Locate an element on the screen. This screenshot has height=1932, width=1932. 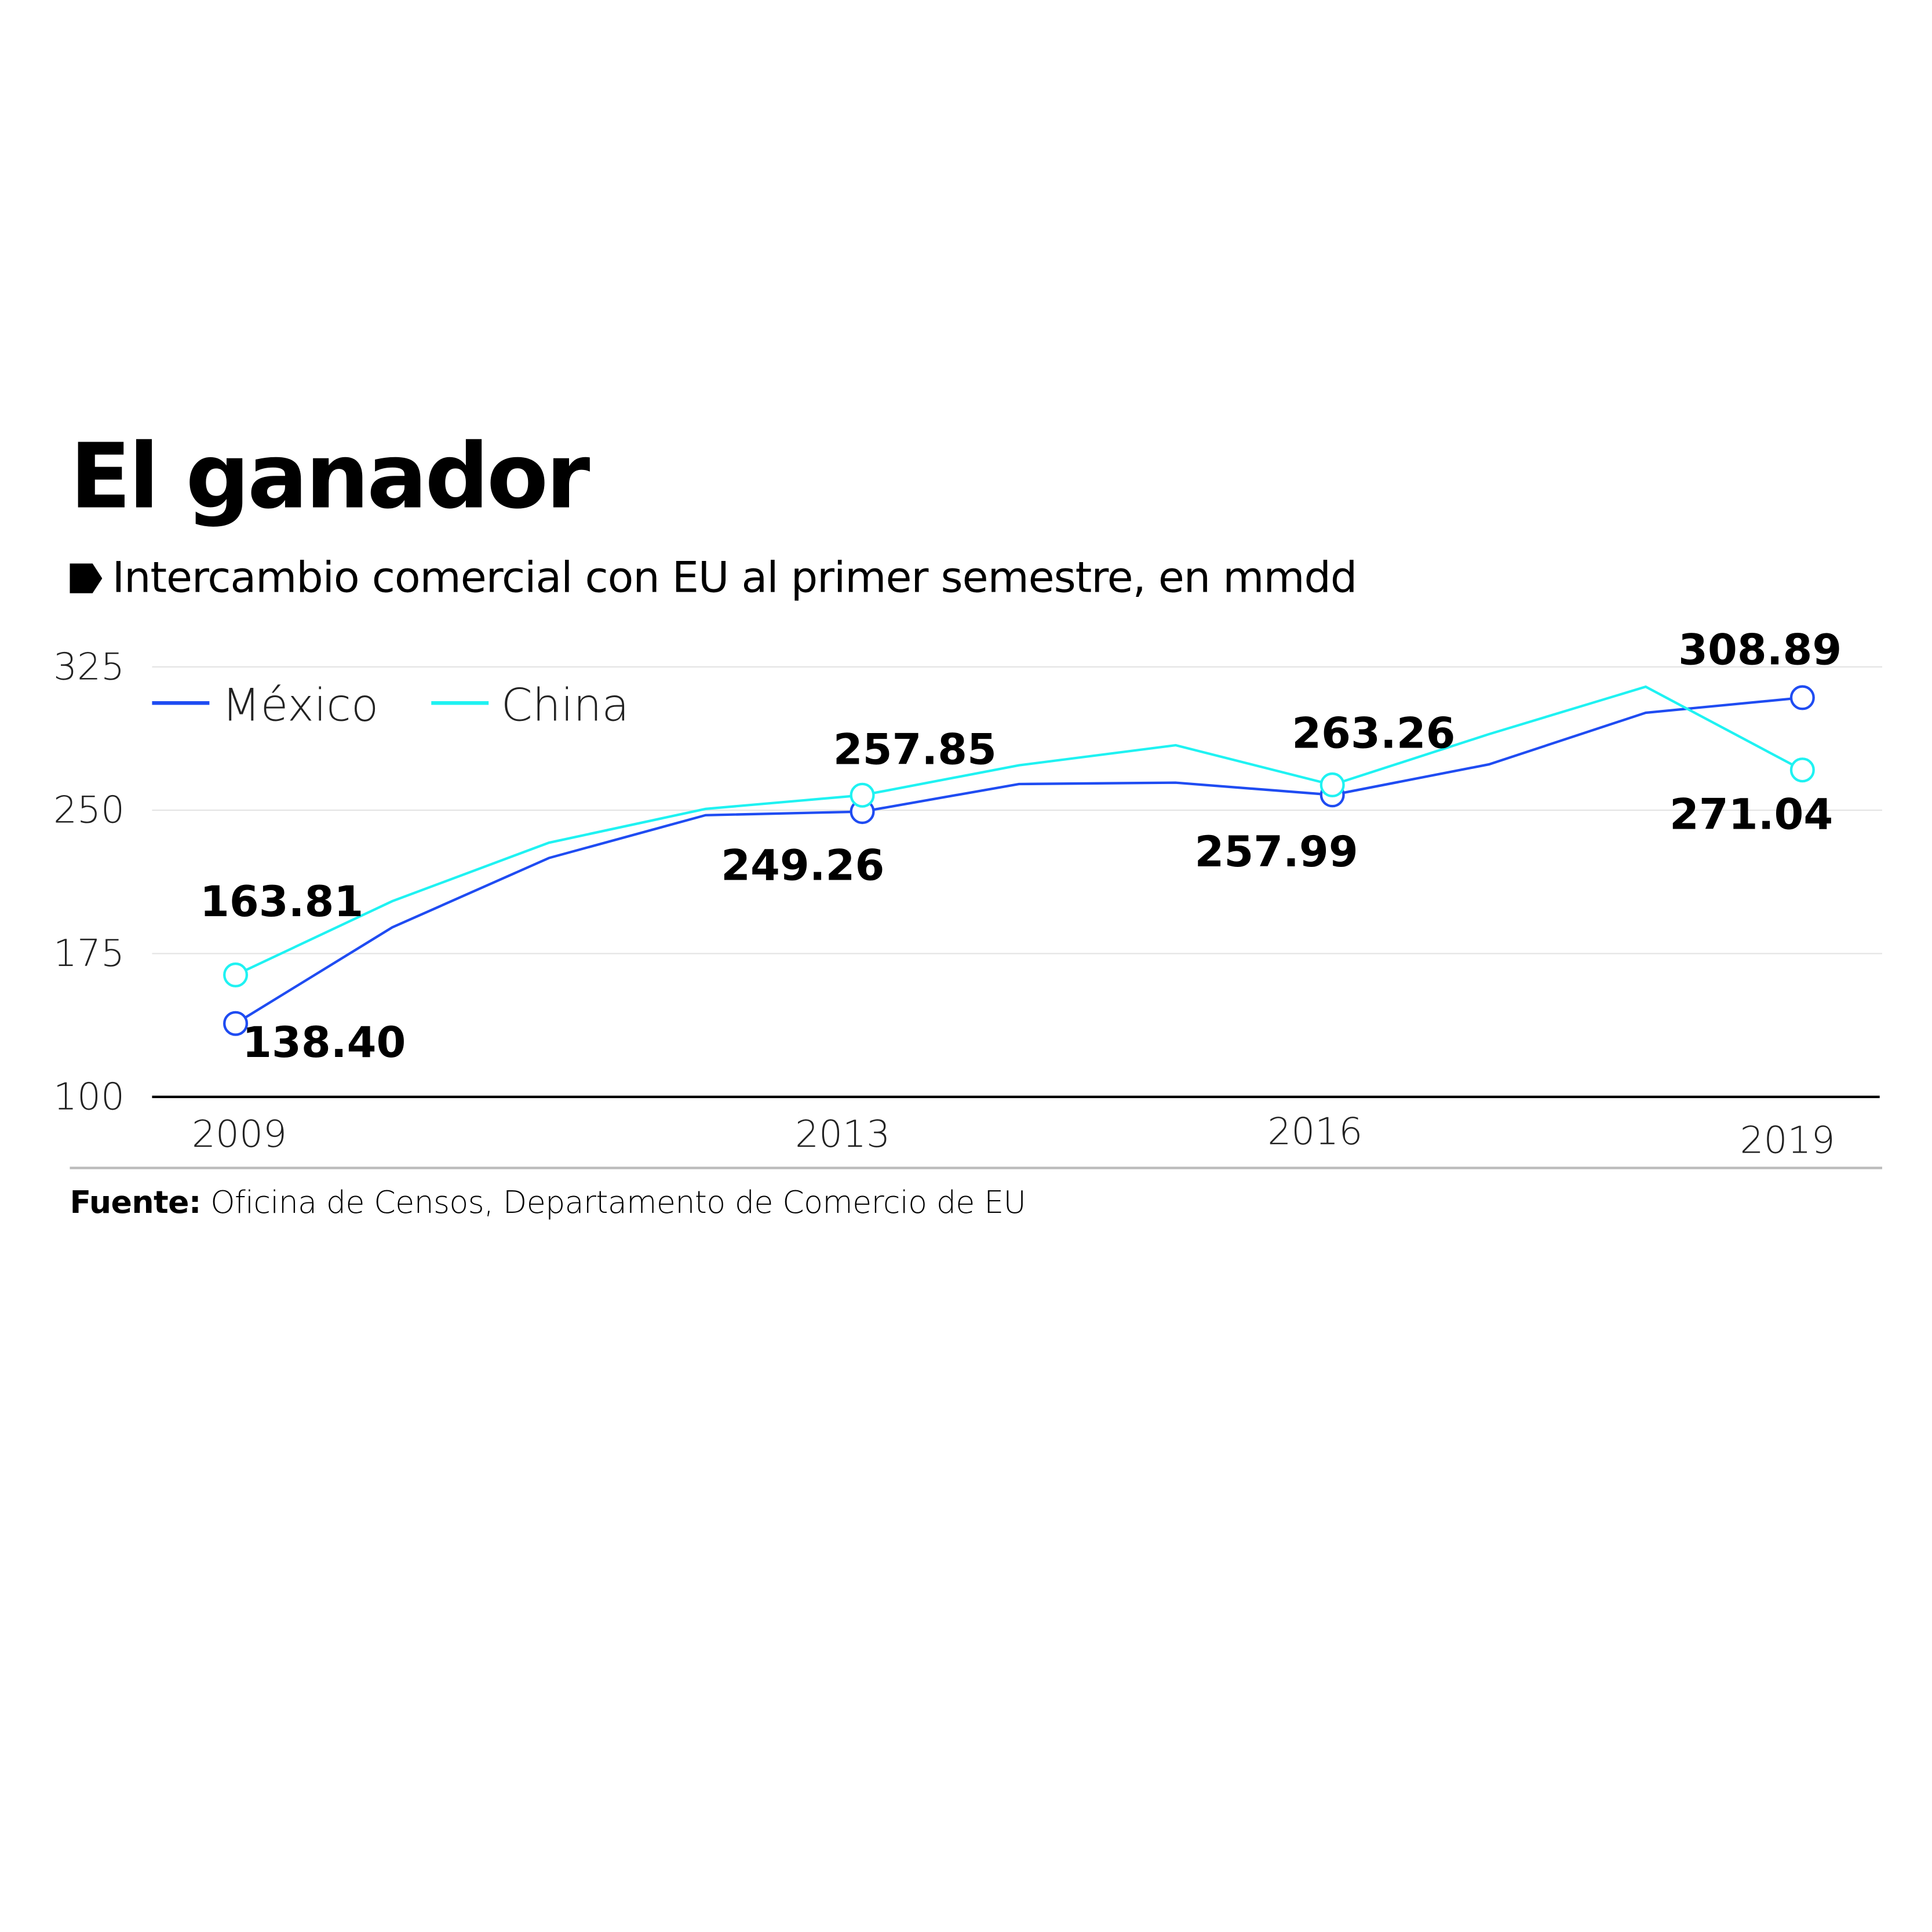
series-line-mexico is located at coordinates (1019, 860).